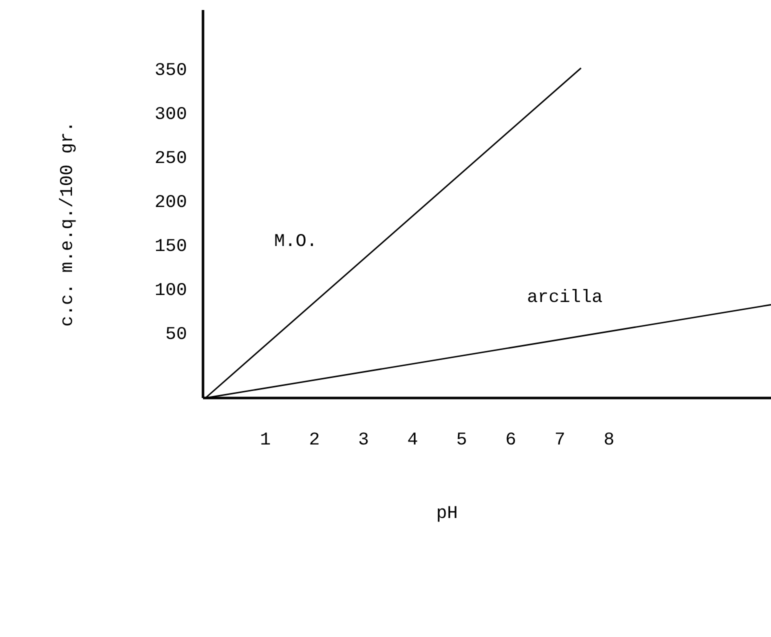  Describe the element at coordinates (609, 440) in the screenshot. I see `x-tick-label: 8` at that location.